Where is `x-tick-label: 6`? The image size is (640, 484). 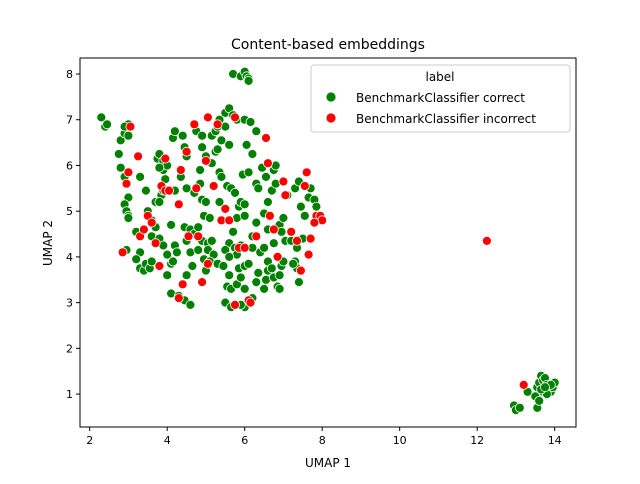 x-tick-label: 6 is located at coordinates (244, 440).